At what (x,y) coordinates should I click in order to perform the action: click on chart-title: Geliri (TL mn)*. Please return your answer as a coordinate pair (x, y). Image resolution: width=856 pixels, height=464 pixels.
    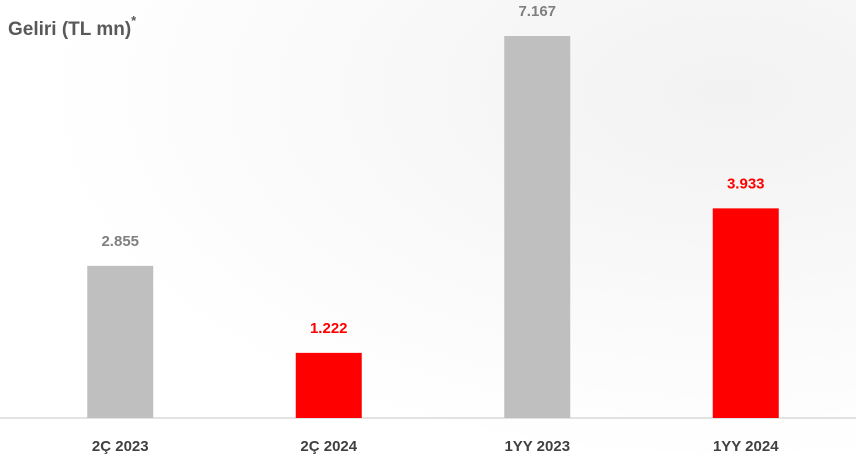
    Looking at the image, I should click on (72, 26).